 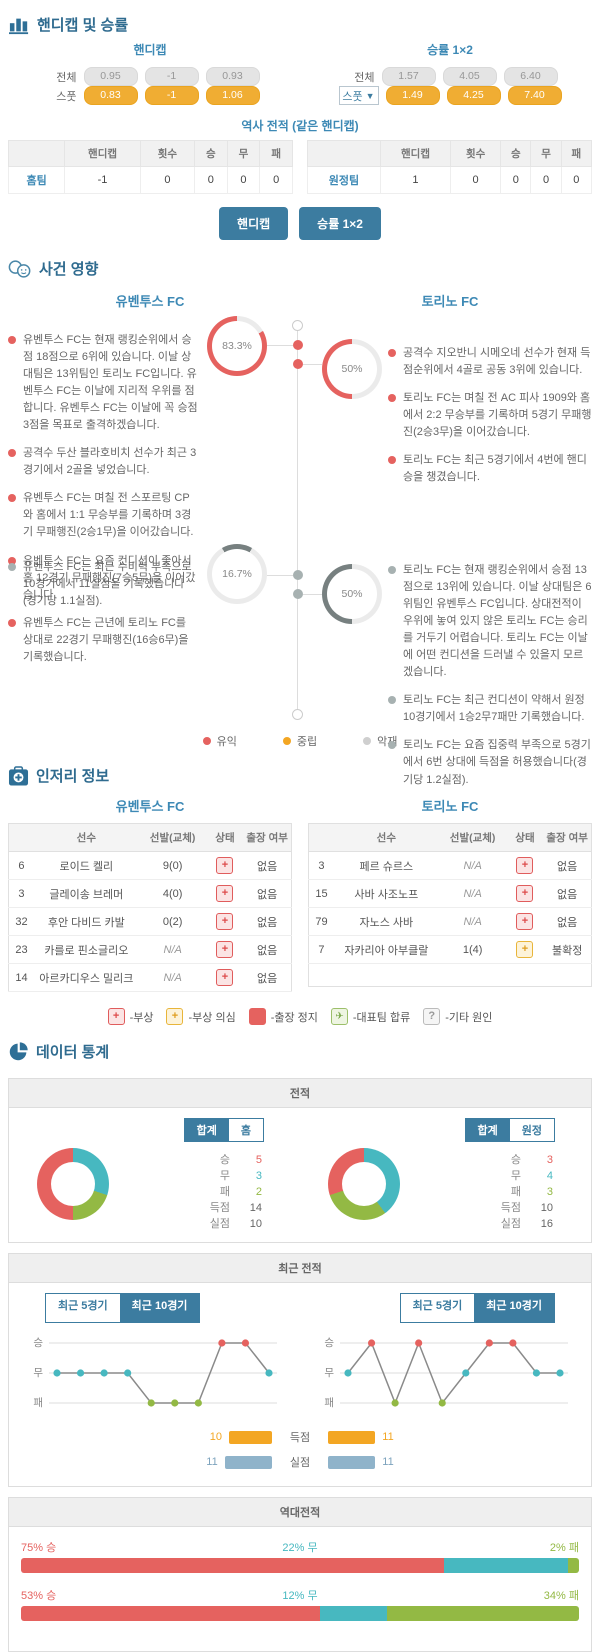 What do you see at coordinates (531, 1131) in the screenshot?
I see `toggle-option: 원정` at bounding box center [531, 1131].